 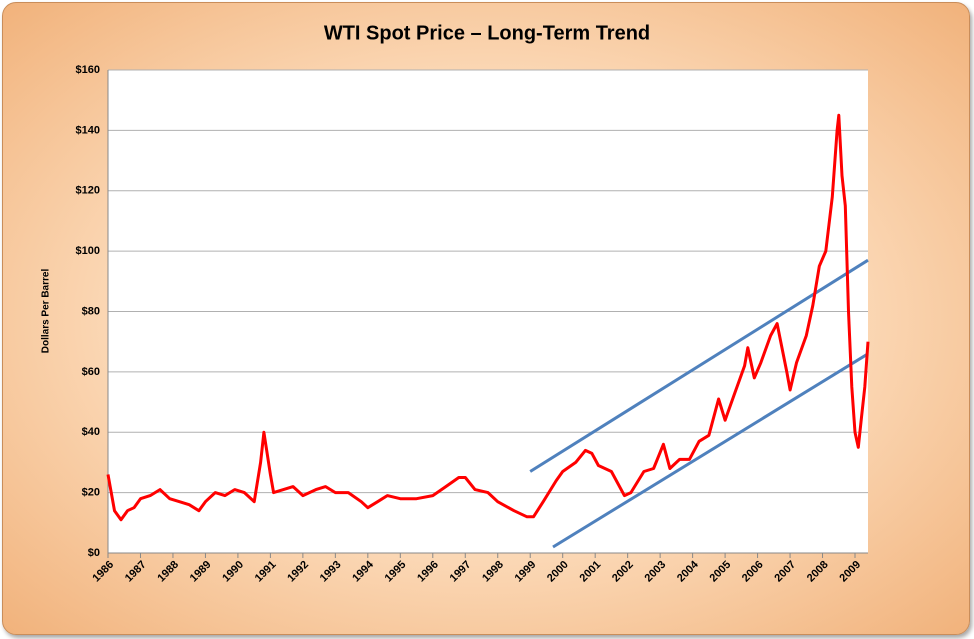 I want to click on y-tick-label: $40, so click(x=91, y=432).